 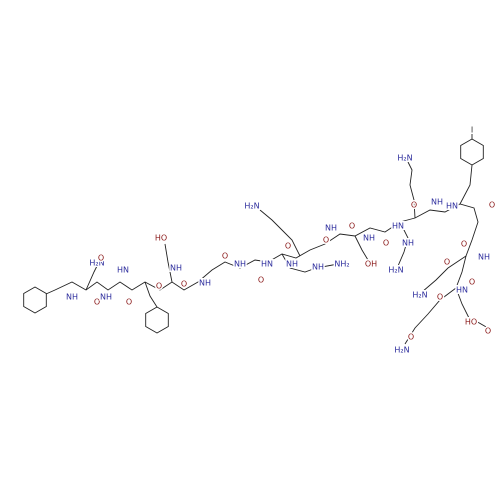 What do you see at coordinates (341, 264) in the screenshot?
I see `atom-label: NH₂` at bounding box center [341, 264].